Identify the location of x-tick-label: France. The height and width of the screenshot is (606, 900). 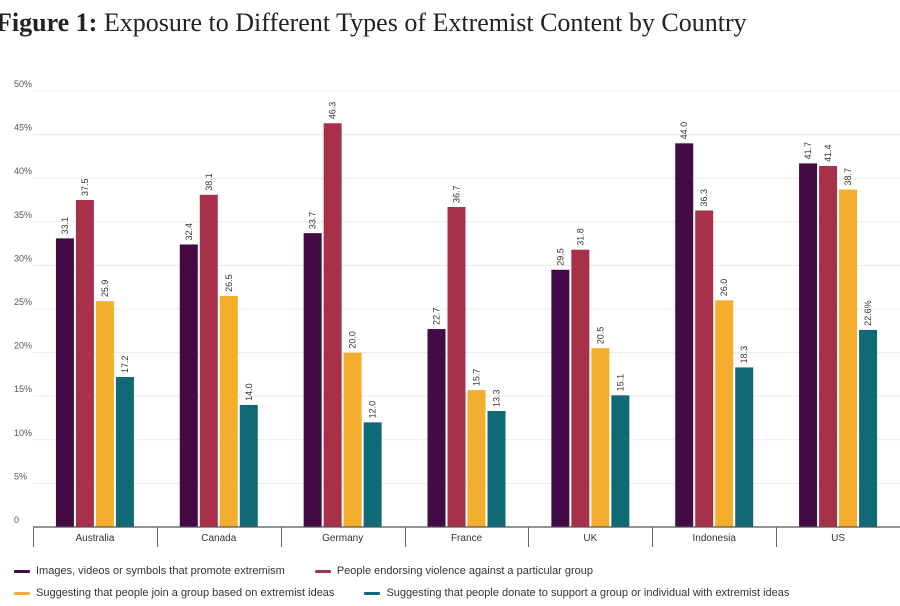
(467, 538).